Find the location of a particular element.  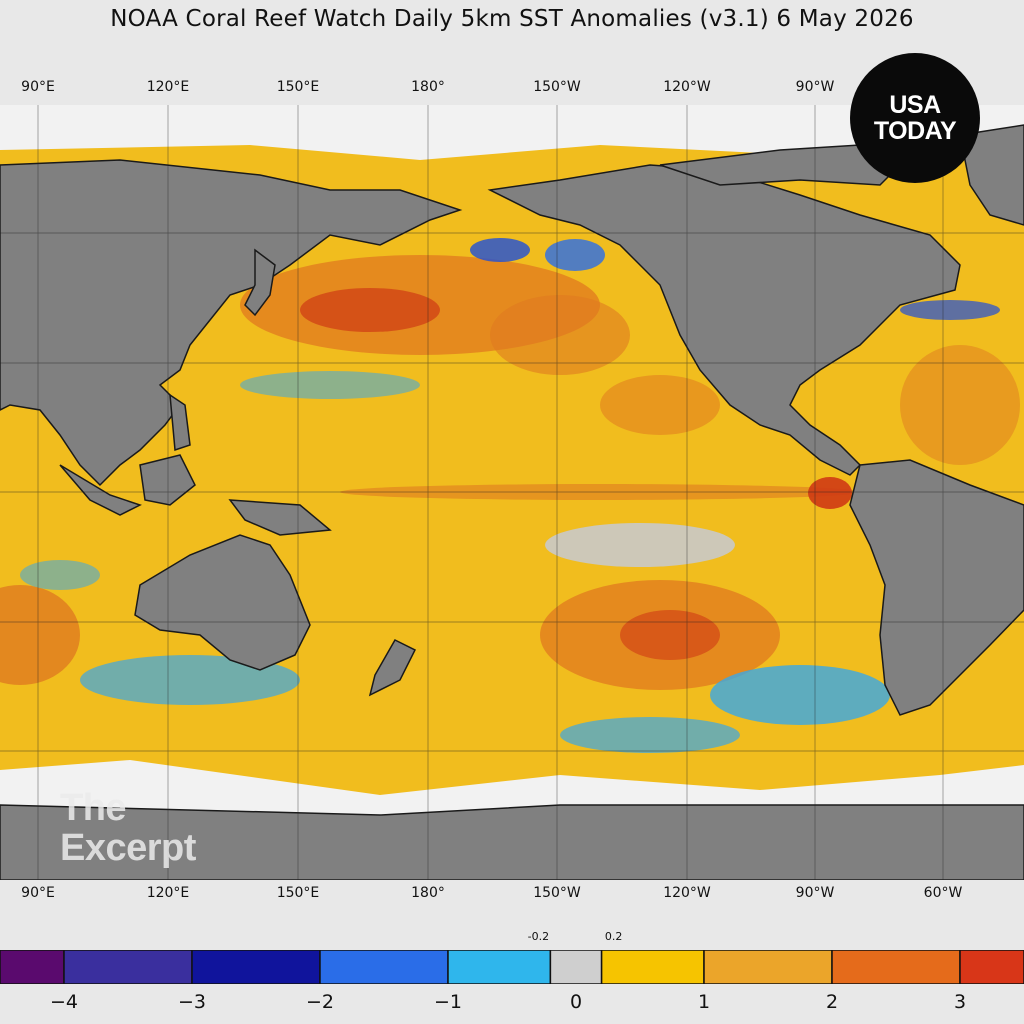

north-america is located at coordinates (724, 320).